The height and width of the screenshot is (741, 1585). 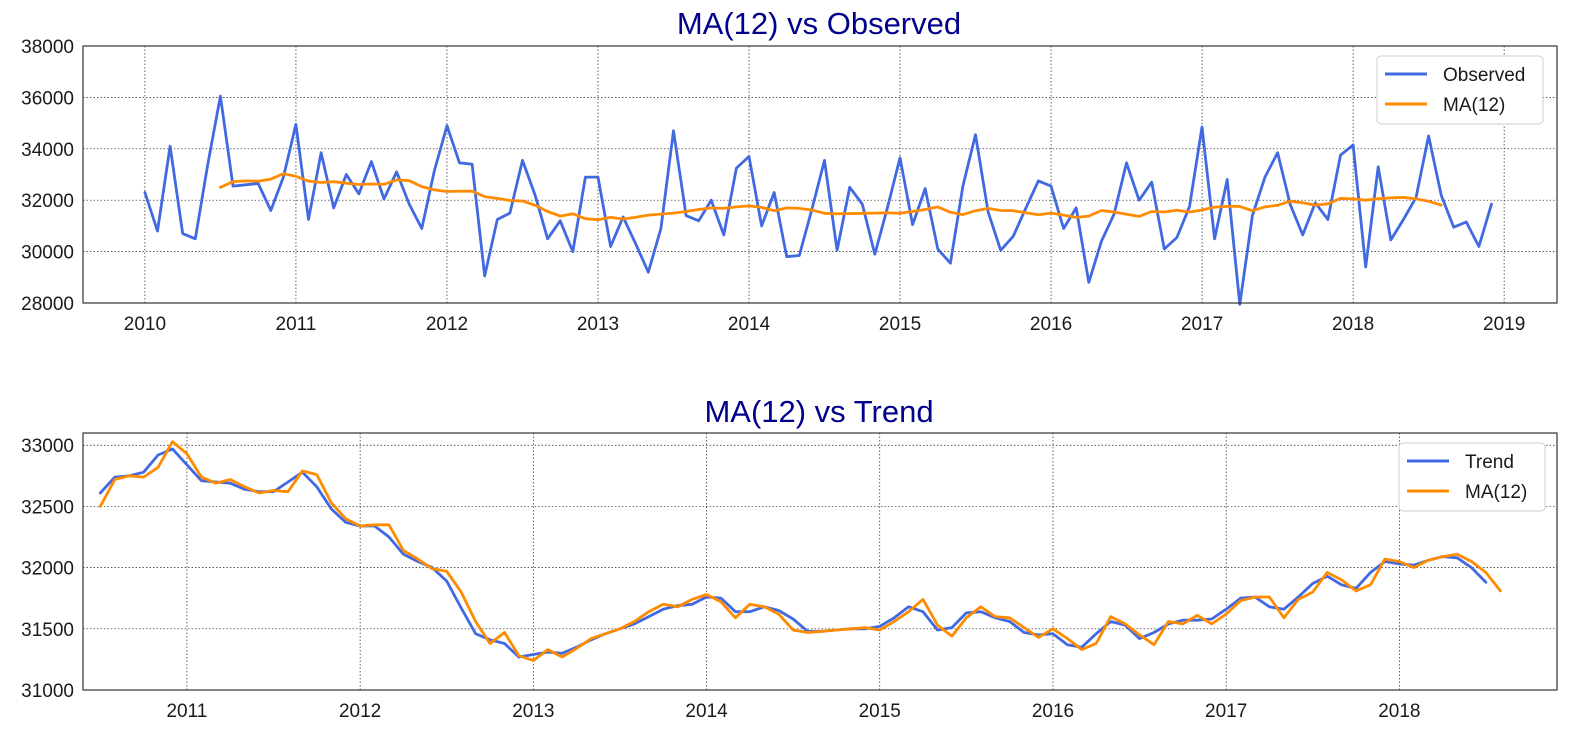 What do you see at coordinates (47, 98) in the screenshot?
I see `y-tick-label: 36000` at bounding box center [47, 98].